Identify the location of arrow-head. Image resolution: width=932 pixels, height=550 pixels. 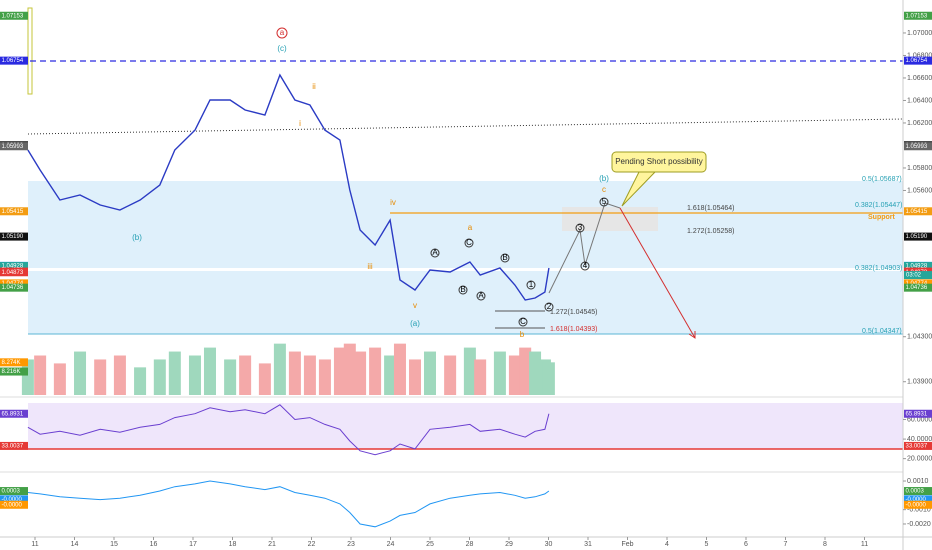
(692, 335).